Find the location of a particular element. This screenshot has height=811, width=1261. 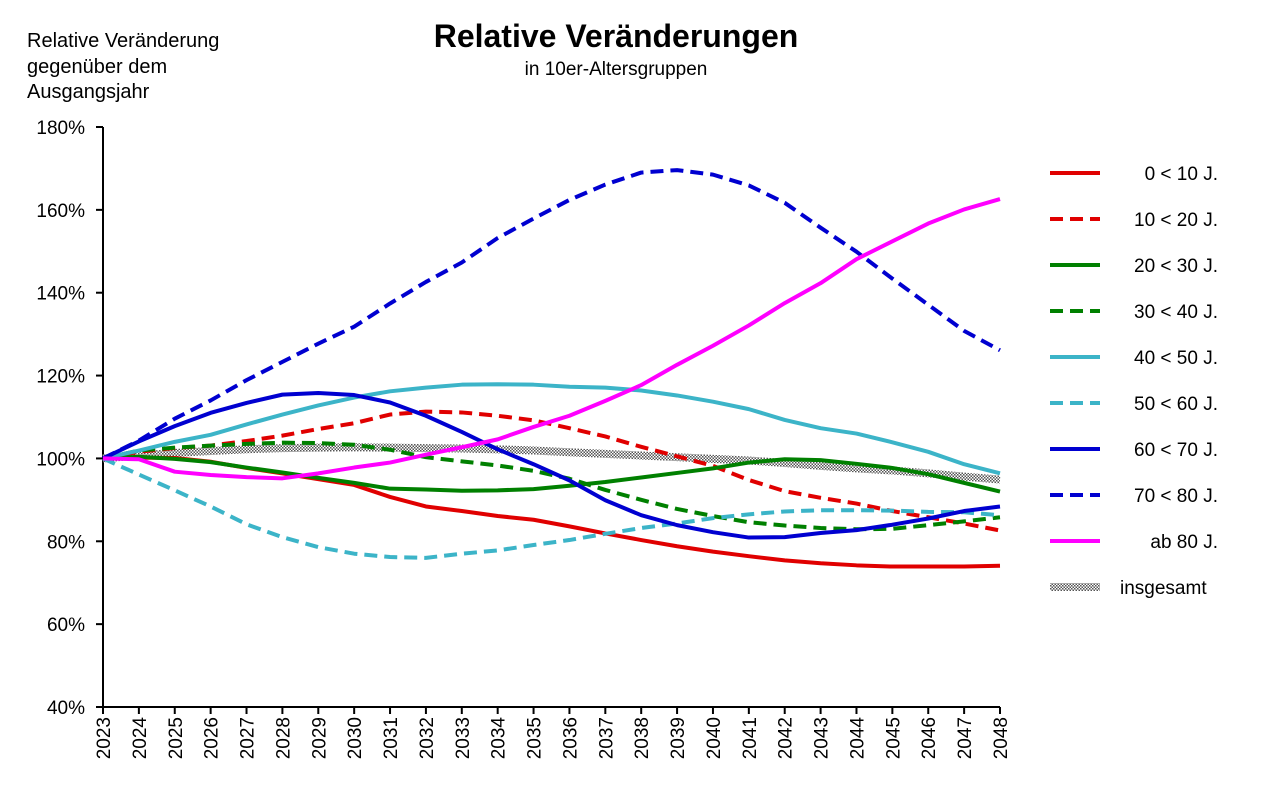

x-tick-label: 2032 is located at coordinates (427, 738).